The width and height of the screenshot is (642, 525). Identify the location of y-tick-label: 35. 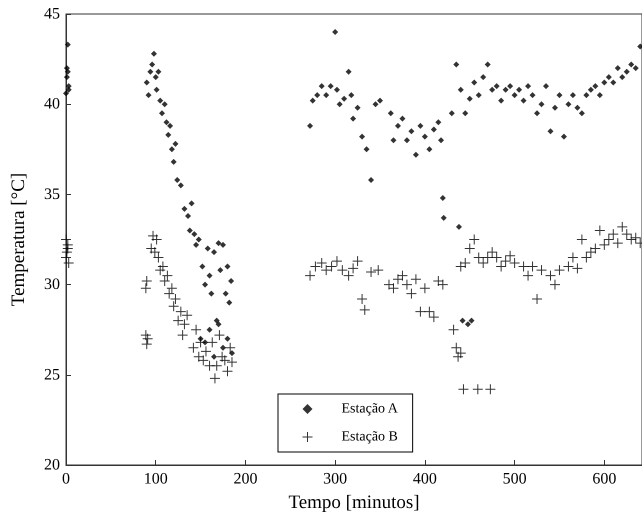
(52, 194).